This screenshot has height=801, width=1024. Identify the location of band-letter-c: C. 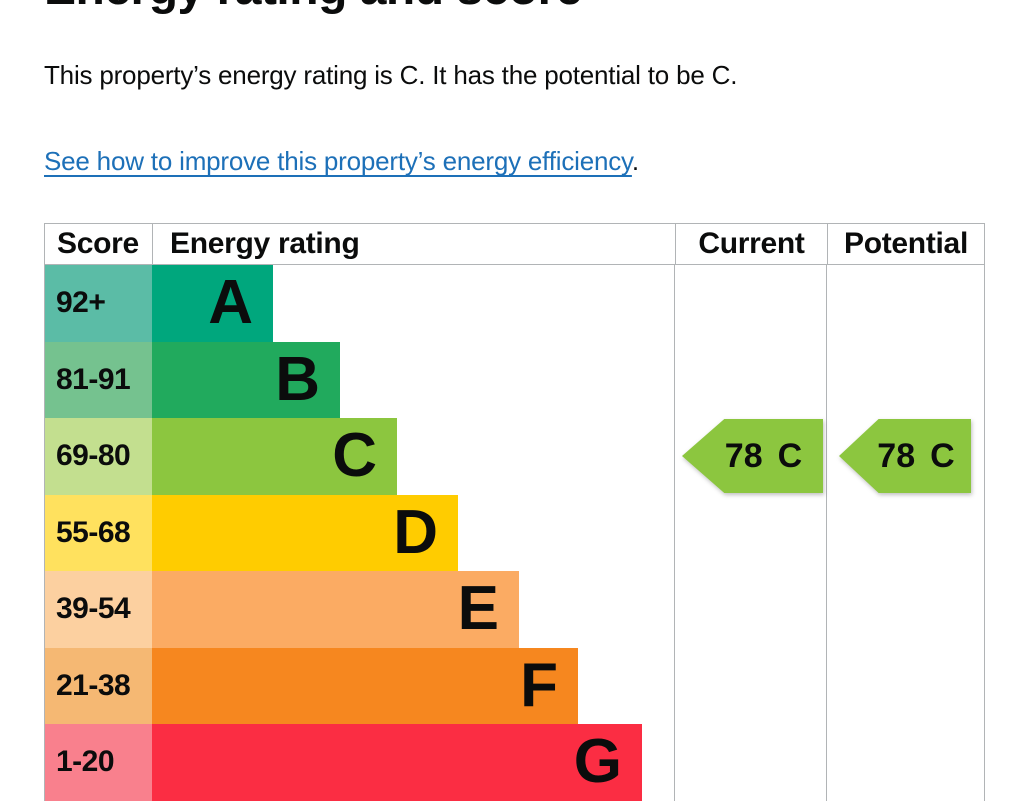
(354, 456).